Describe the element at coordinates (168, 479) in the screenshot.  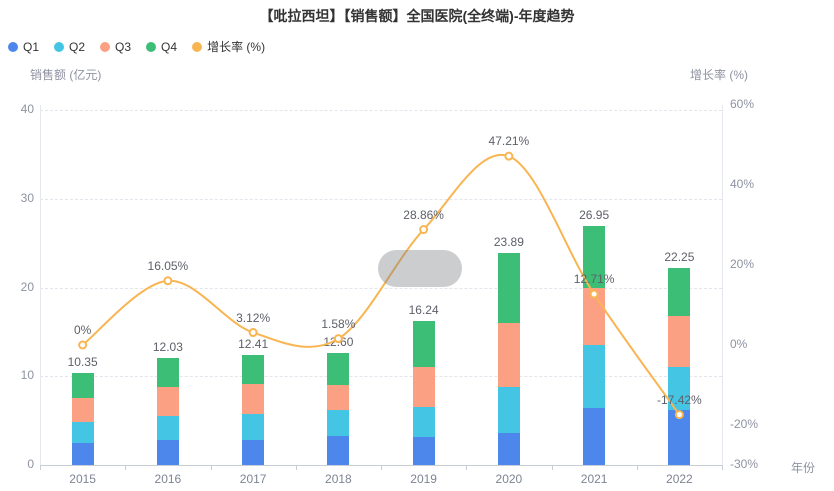
I see `x-axis-label-2016: 2016` at that location.